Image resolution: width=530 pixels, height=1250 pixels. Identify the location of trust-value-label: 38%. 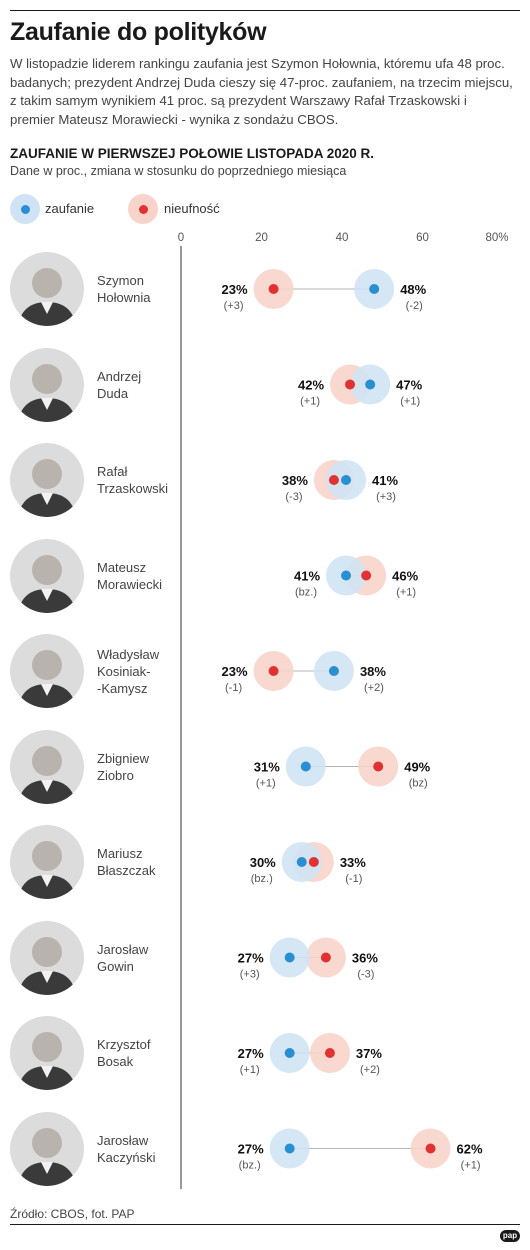
(373, 671).